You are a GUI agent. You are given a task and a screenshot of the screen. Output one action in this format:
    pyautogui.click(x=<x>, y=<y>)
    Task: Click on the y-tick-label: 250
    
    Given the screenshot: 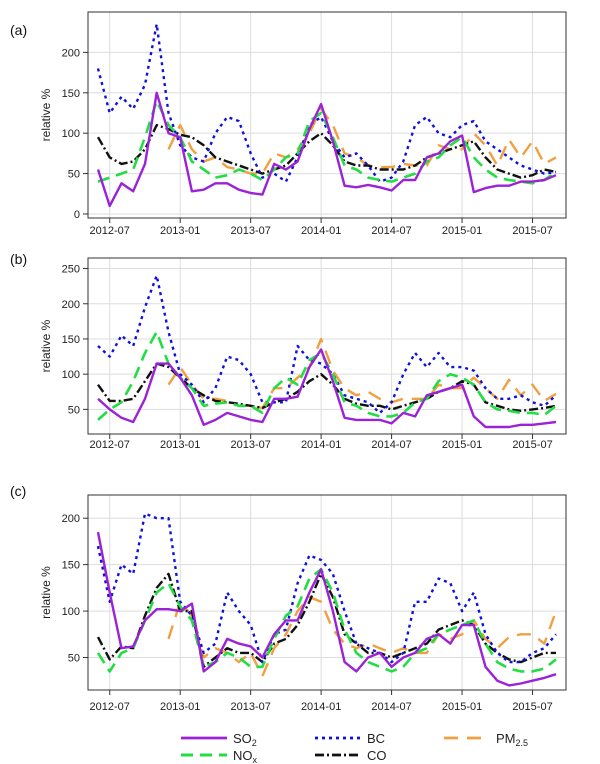 What is the action you would take?
    pyautogui.click(x=71, y=270)
    